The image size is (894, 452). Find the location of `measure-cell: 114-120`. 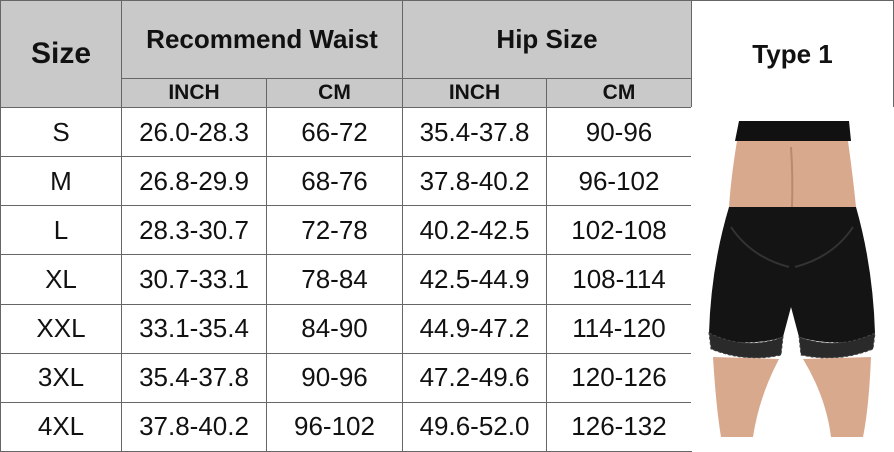

measure-cell: 114-120 is located at coordinates (619, 328).